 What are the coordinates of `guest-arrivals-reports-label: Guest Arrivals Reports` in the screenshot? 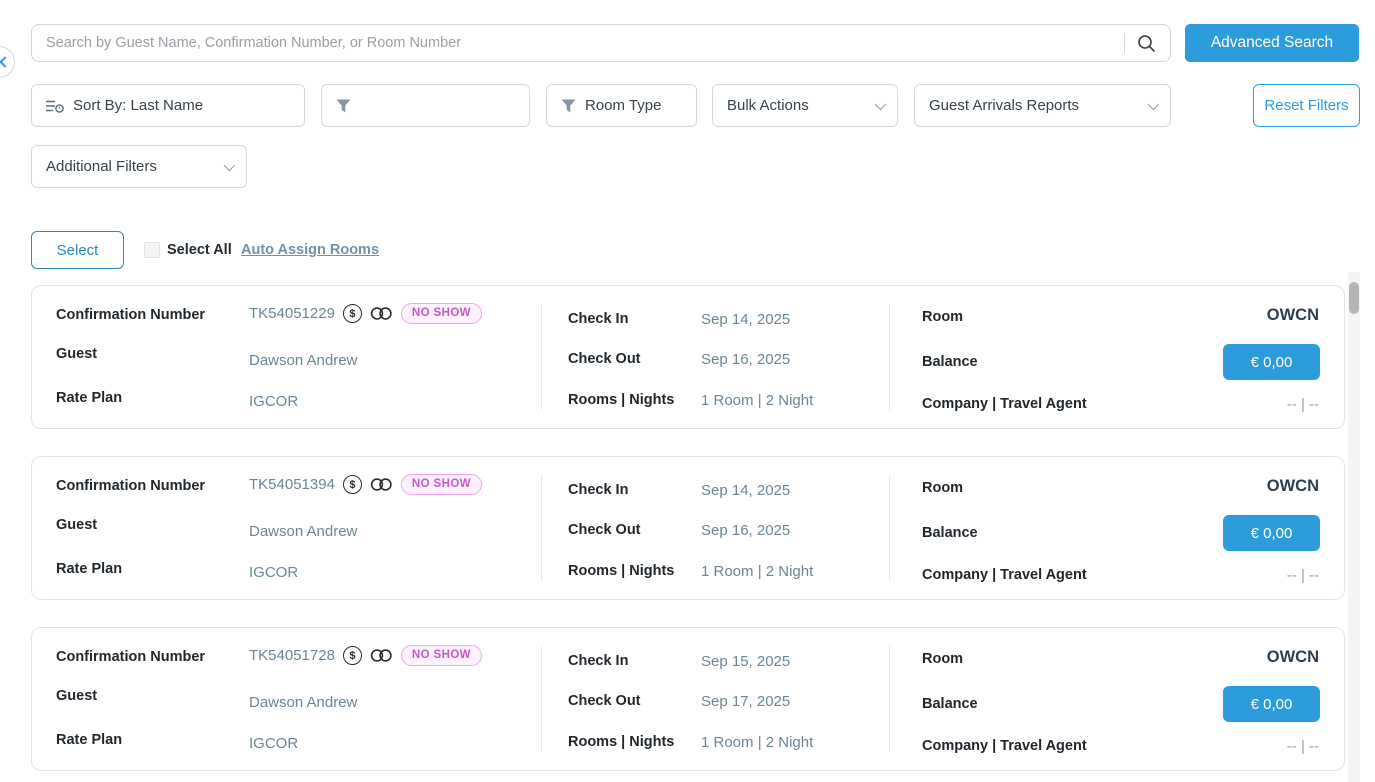 It's located at (1004, 105).